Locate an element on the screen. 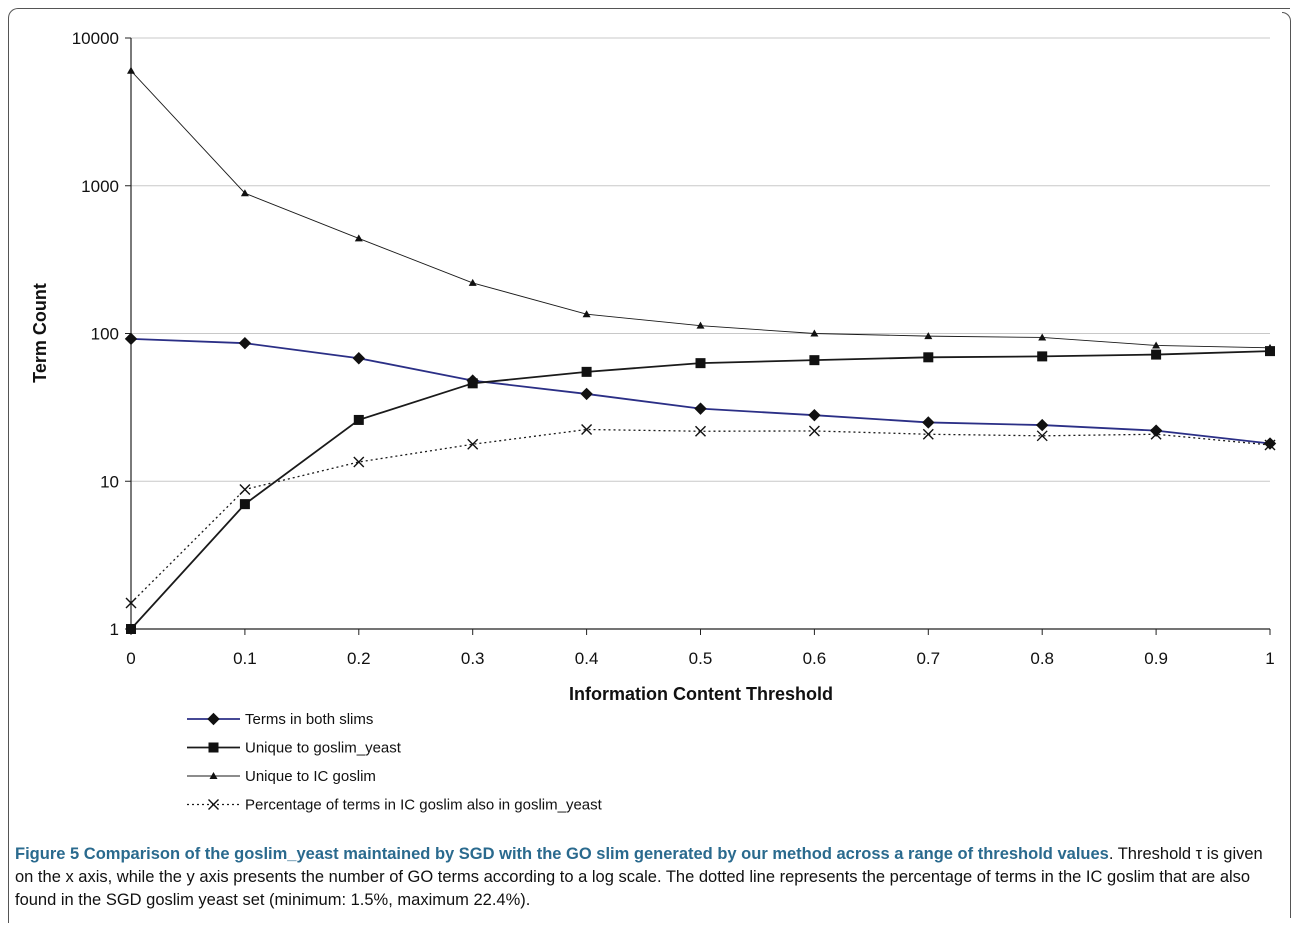 This screenshot has width=1292, height=929. y-tick-label: 10 is located at coordinates (109, 481).